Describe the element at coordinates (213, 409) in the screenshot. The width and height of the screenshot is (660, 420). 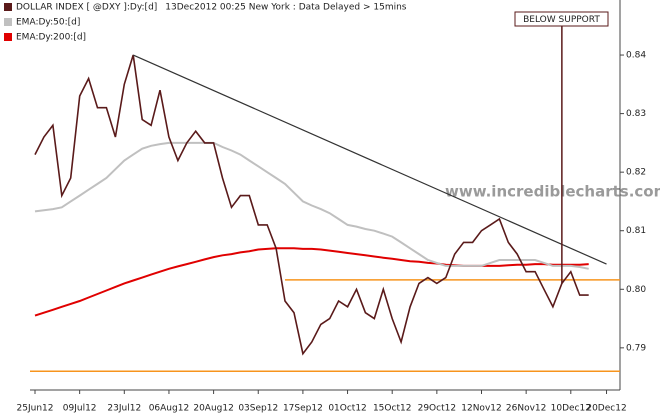
I see `x-tick-label: 20Aug12` at that location.